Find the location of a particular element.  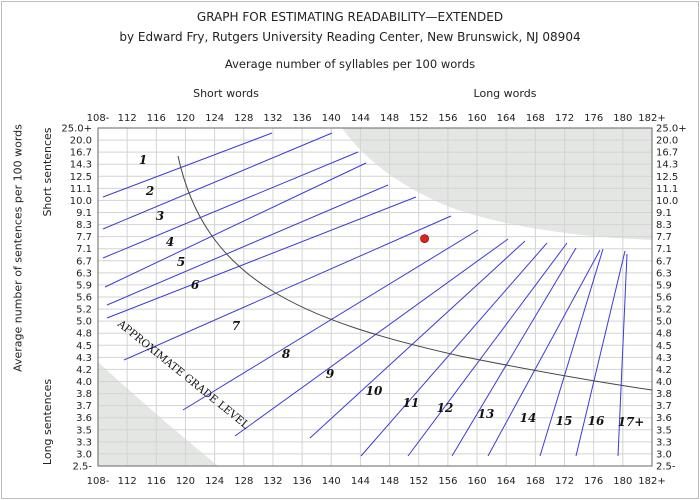

y-tick-label-right: 16.7 is located at coordinates (667, 153).